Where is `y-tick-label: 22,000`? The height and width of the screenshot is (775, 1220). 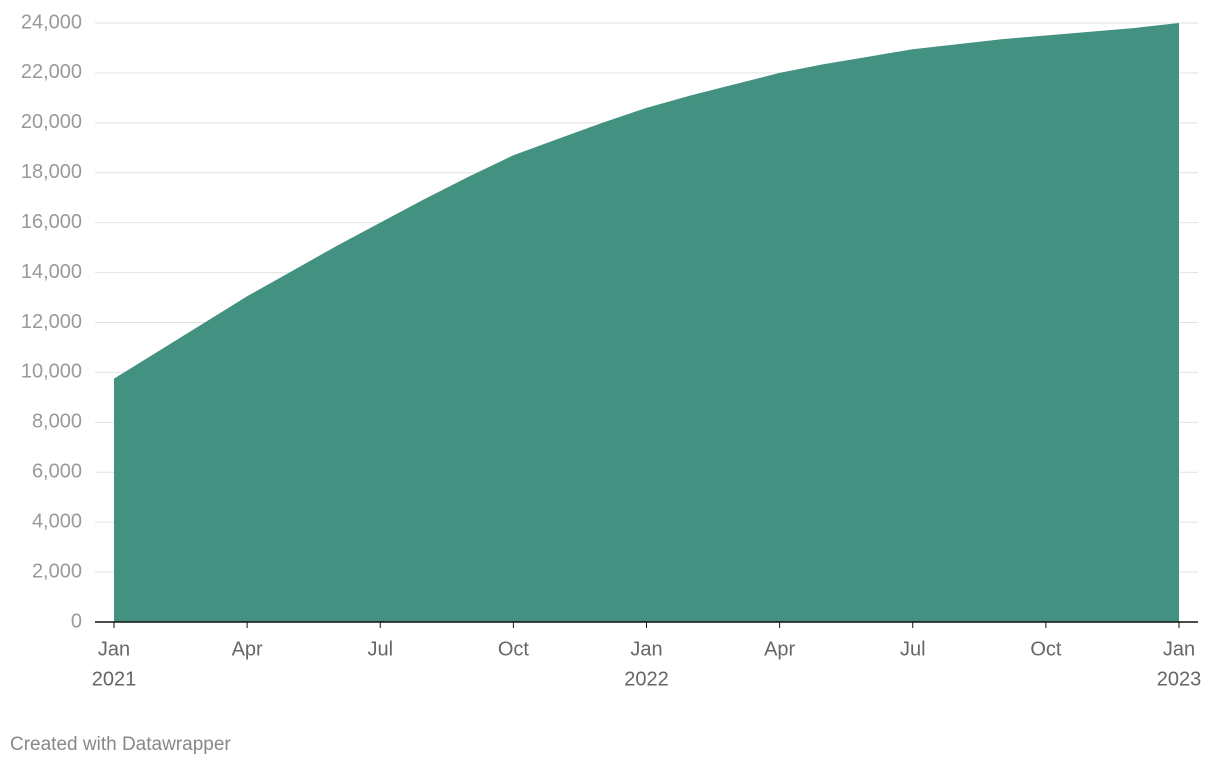 y-tick-label: 22,000 is located at coordinates (51, 72).